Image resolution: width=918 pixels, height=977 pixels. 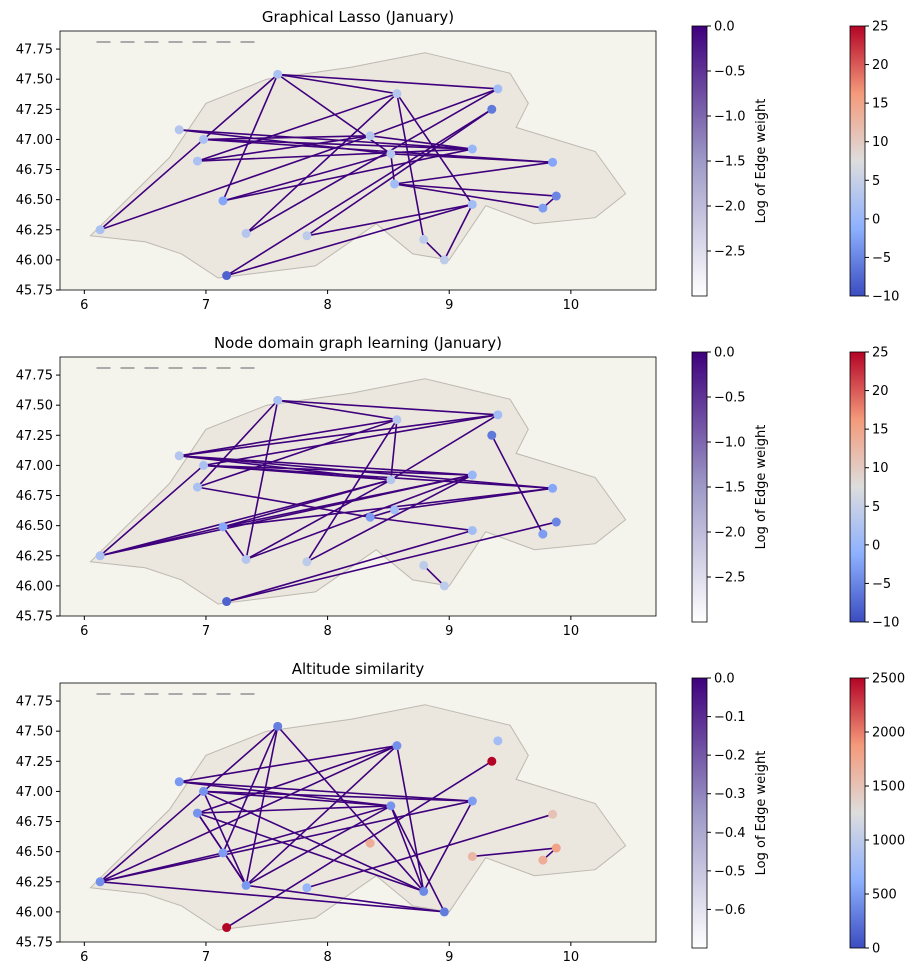 I want to click on y-tick-label: 46.25, so click(x=34, y=882).